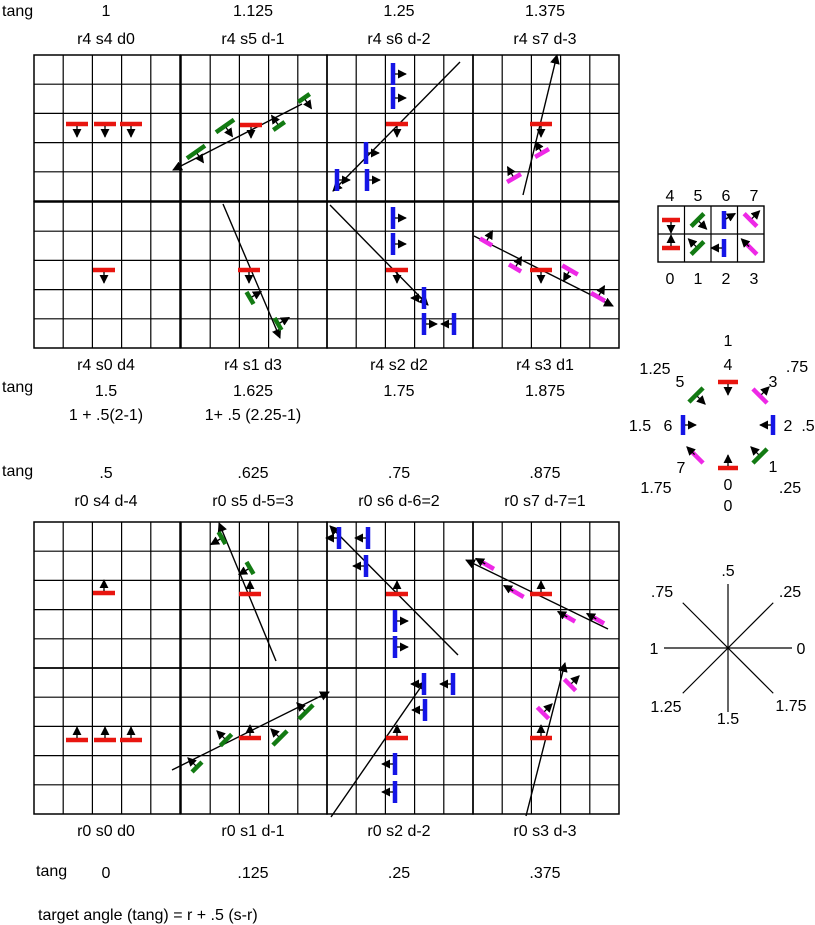  I want to click on lower-title: r0 s6 d-6=2, so click(398, 501).